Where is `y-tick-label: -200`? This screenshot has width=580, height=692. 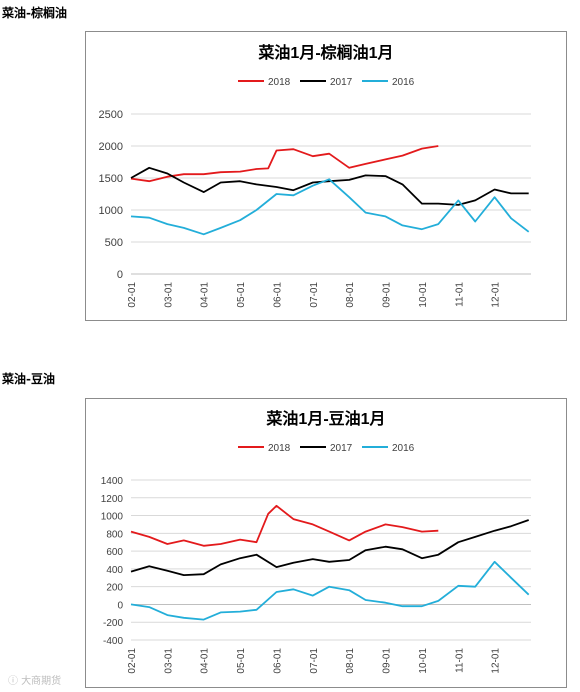
y-tick-label: -200 is located at coordinates (113, 623).